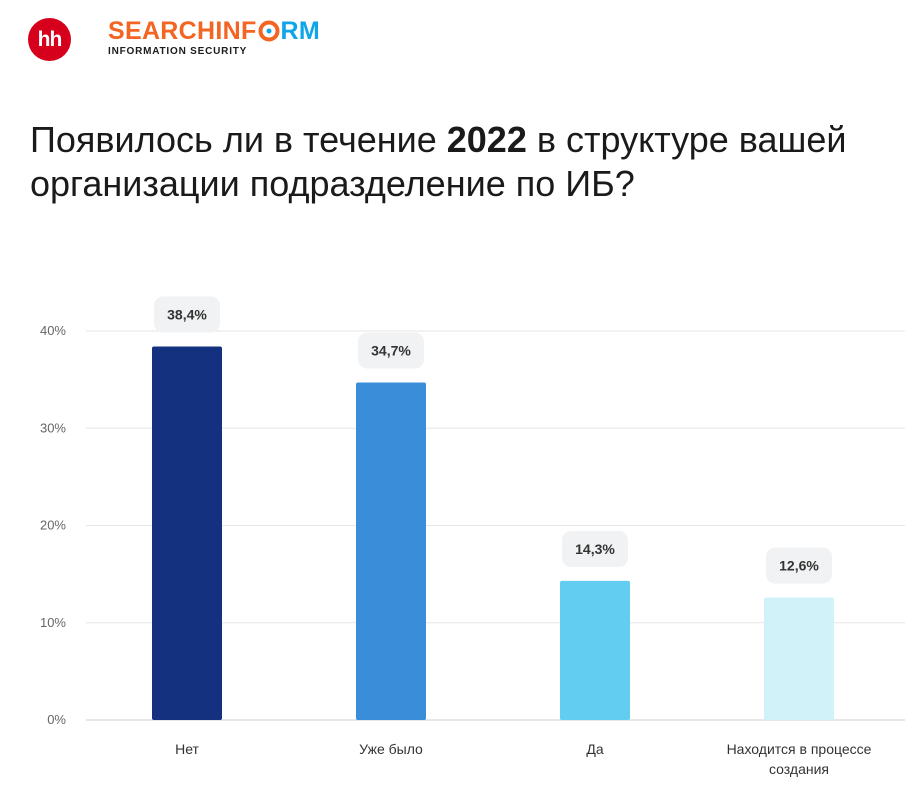 This screenshot has height=802, width=919. Describe the element at coordinates (53, 525) in the screenshot. I see `y-tick-label: 20%` at that location.